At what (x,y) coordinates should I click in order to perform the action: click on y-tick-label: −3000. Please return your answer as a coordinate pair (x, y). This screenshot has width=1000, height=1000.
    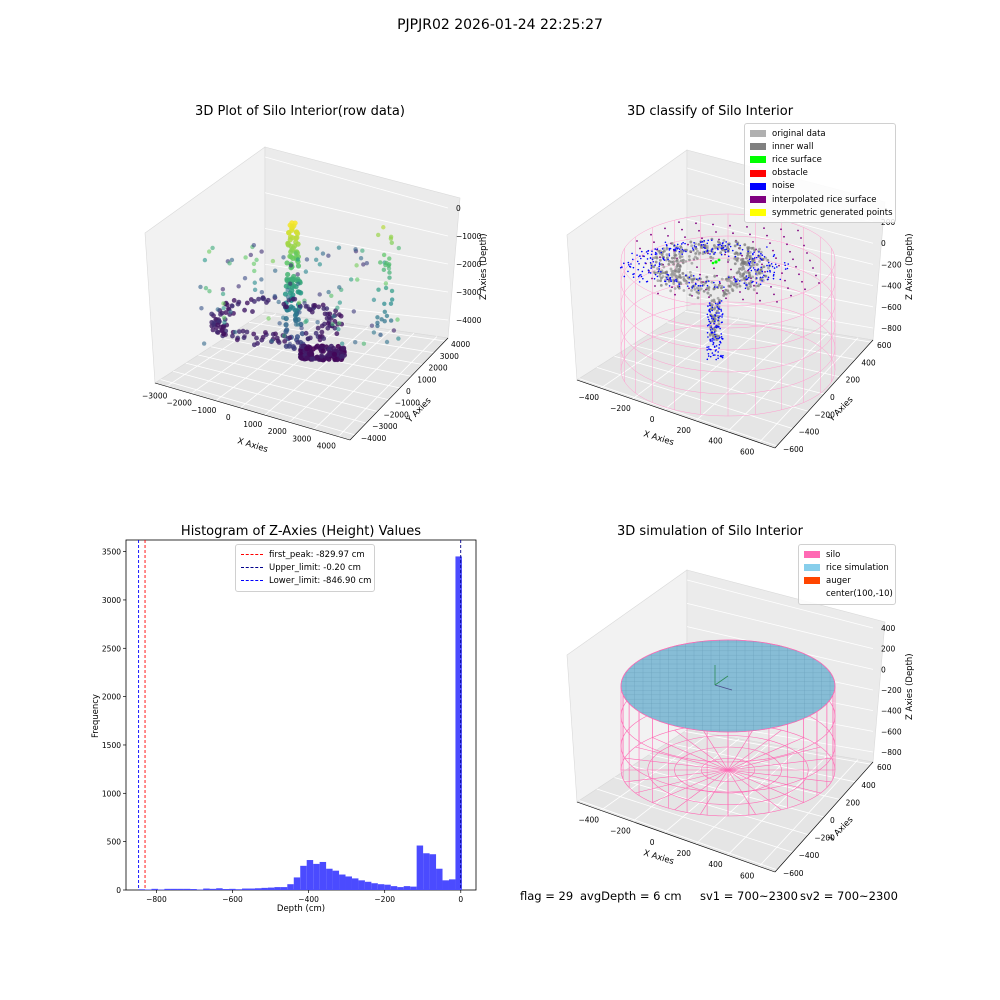
    Looking at the image, I should click on (385, 426).